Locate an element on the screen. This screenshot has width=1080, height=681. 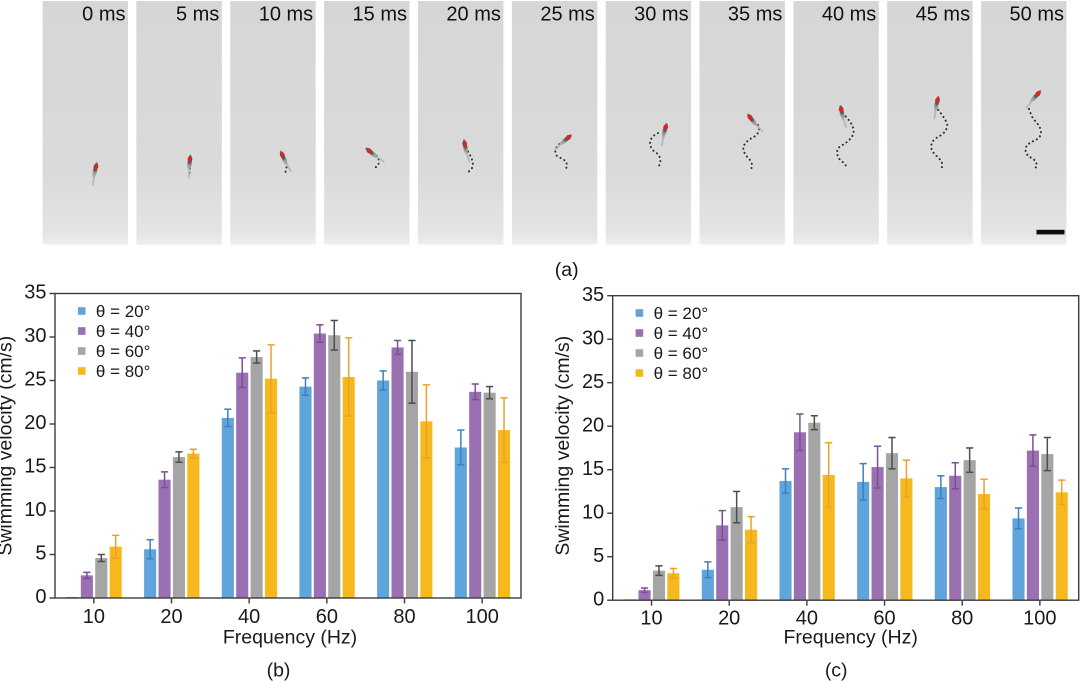
svg-text: (c) is located at coordinates (836, 670).